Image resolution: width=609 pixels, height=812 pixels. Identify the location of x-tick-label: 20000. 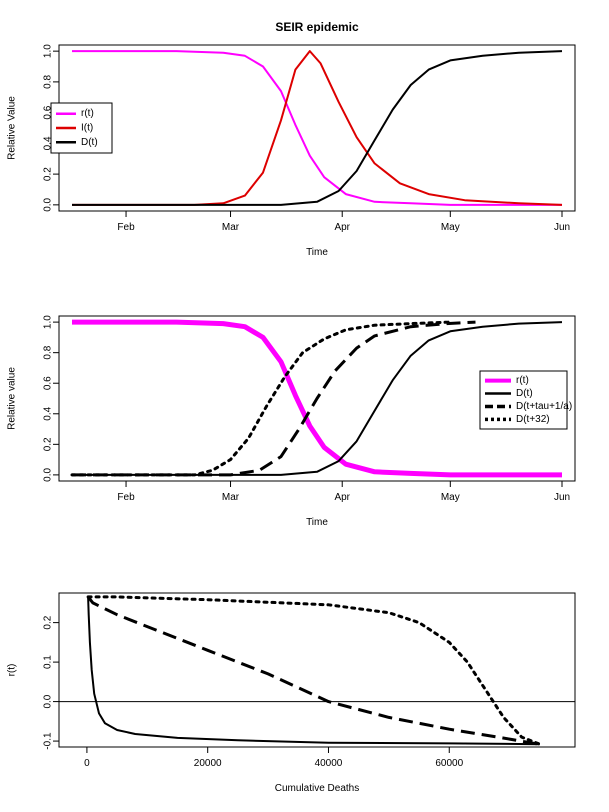
(208, 763).